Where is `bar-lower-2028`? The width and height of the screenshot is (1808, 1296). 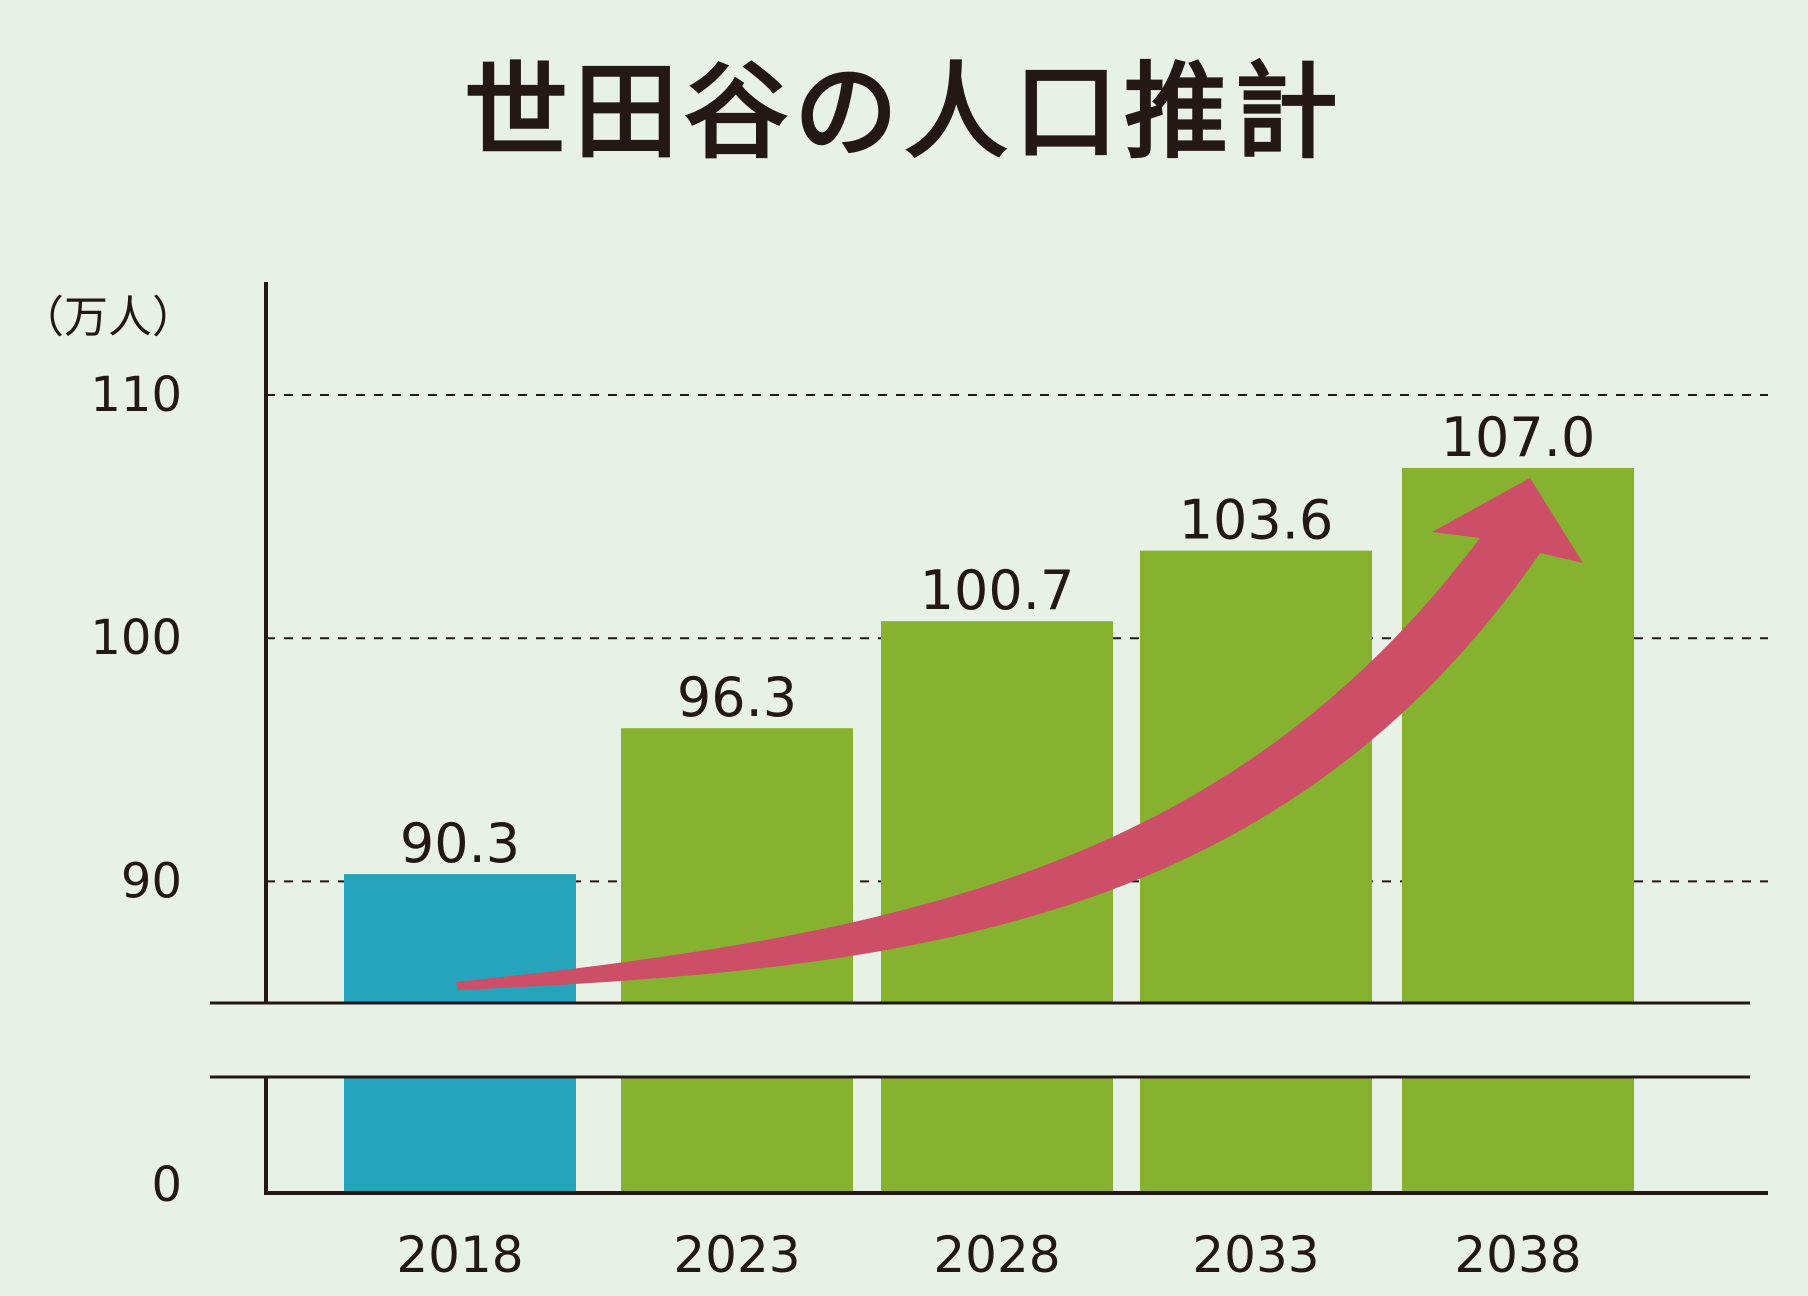 bar-lower-2028 is located at coordinates (997, 1135).